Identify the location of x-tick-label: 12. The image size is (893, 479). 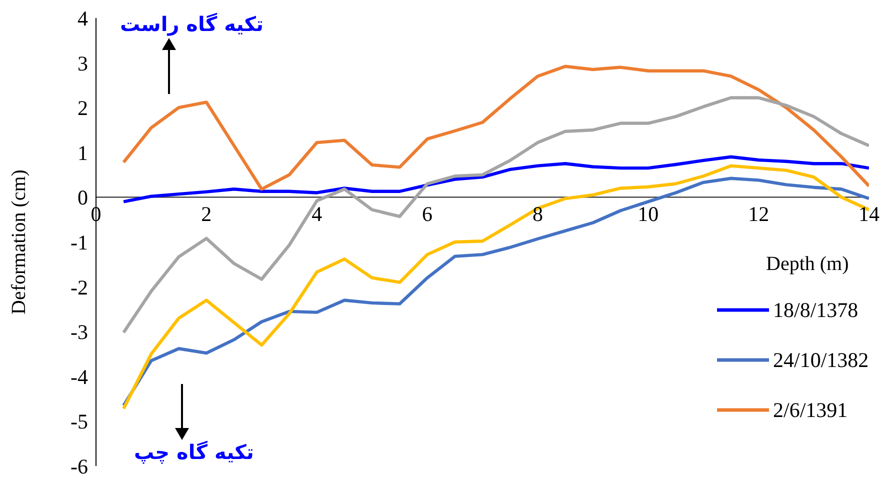
(759, 214).